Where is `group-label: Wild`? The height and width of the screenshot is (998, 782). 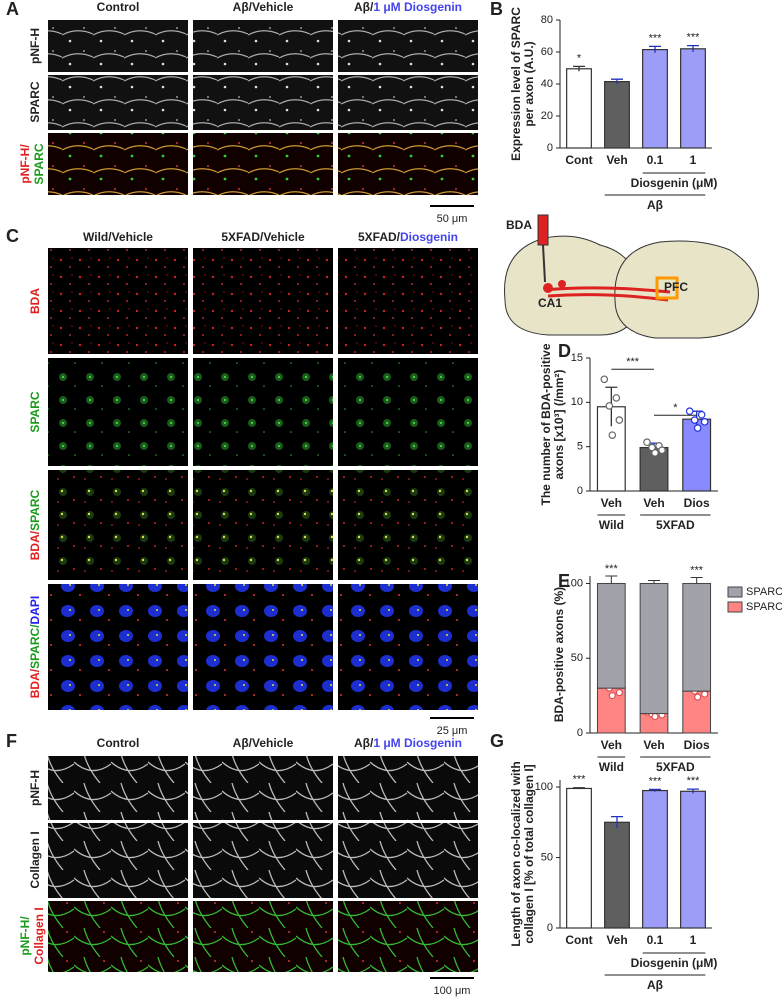 group-label: Wild is located at coordinates (611, 525).